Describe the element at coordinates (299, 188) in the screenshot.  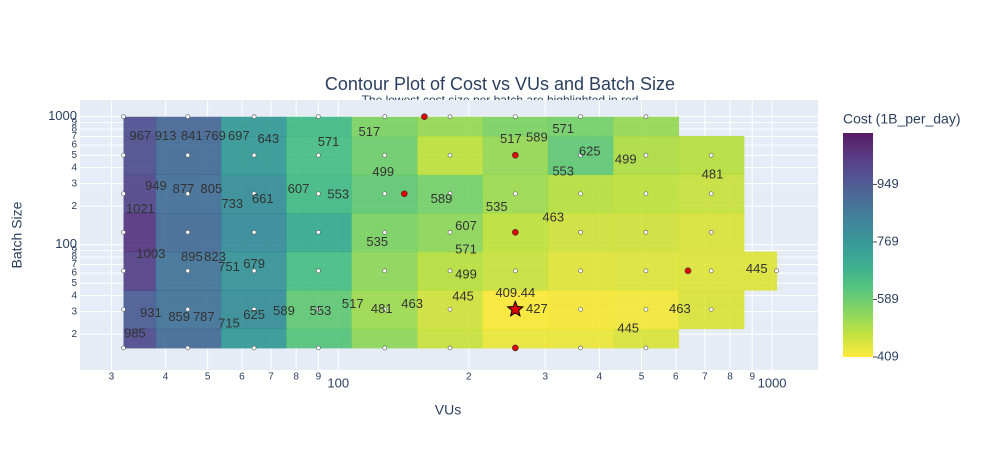
I see `contour-label: 607` at that location.